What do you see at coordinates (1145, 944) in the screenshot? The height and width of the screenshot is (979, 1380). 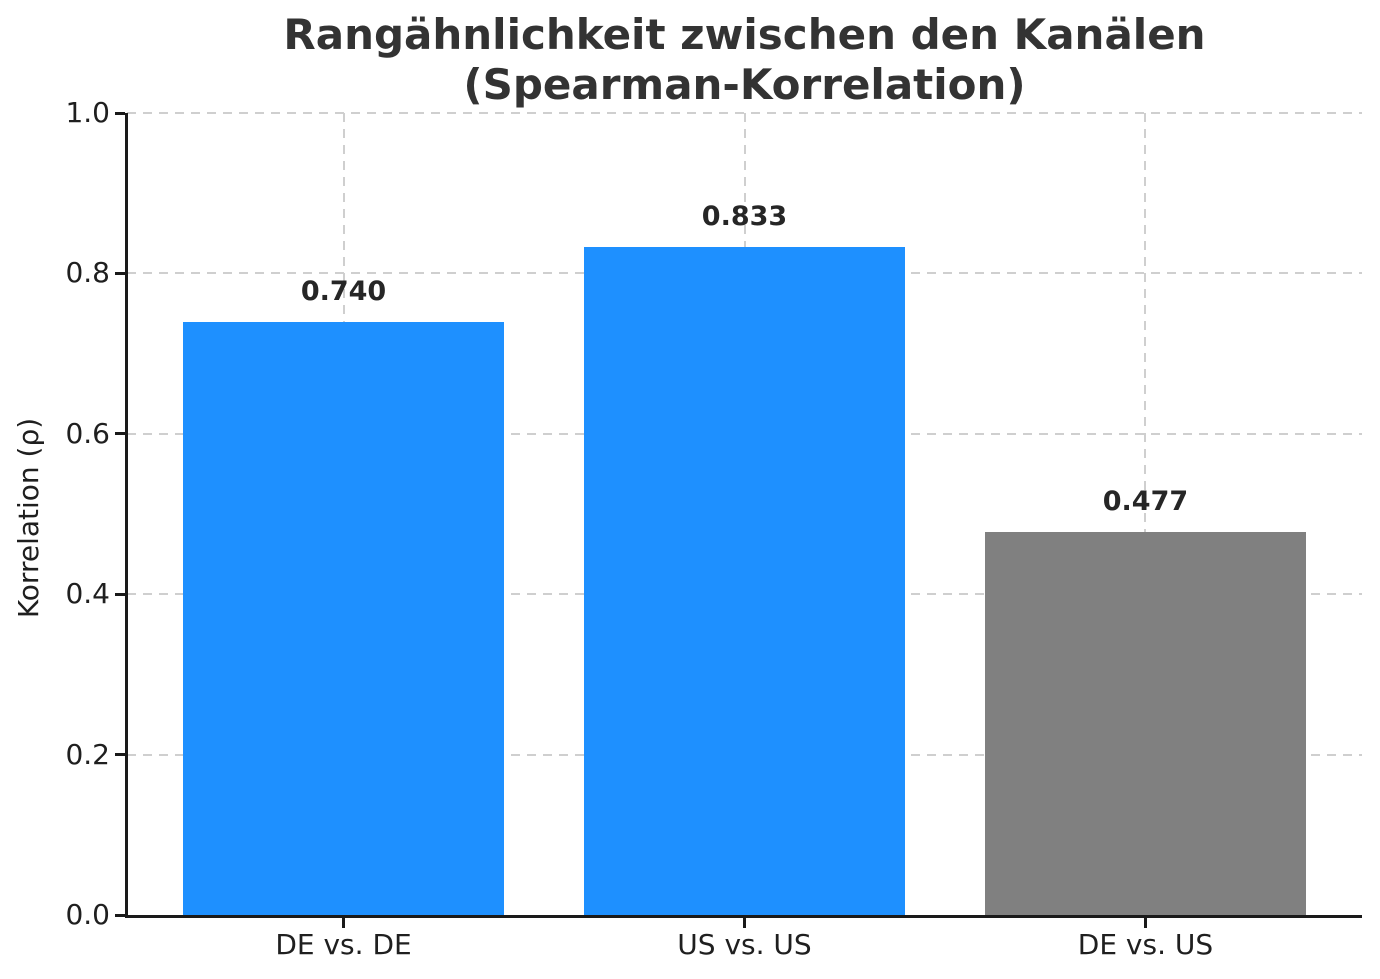 I see `x-tick-label: DE vs. US` at bounding box center [1145, 944].